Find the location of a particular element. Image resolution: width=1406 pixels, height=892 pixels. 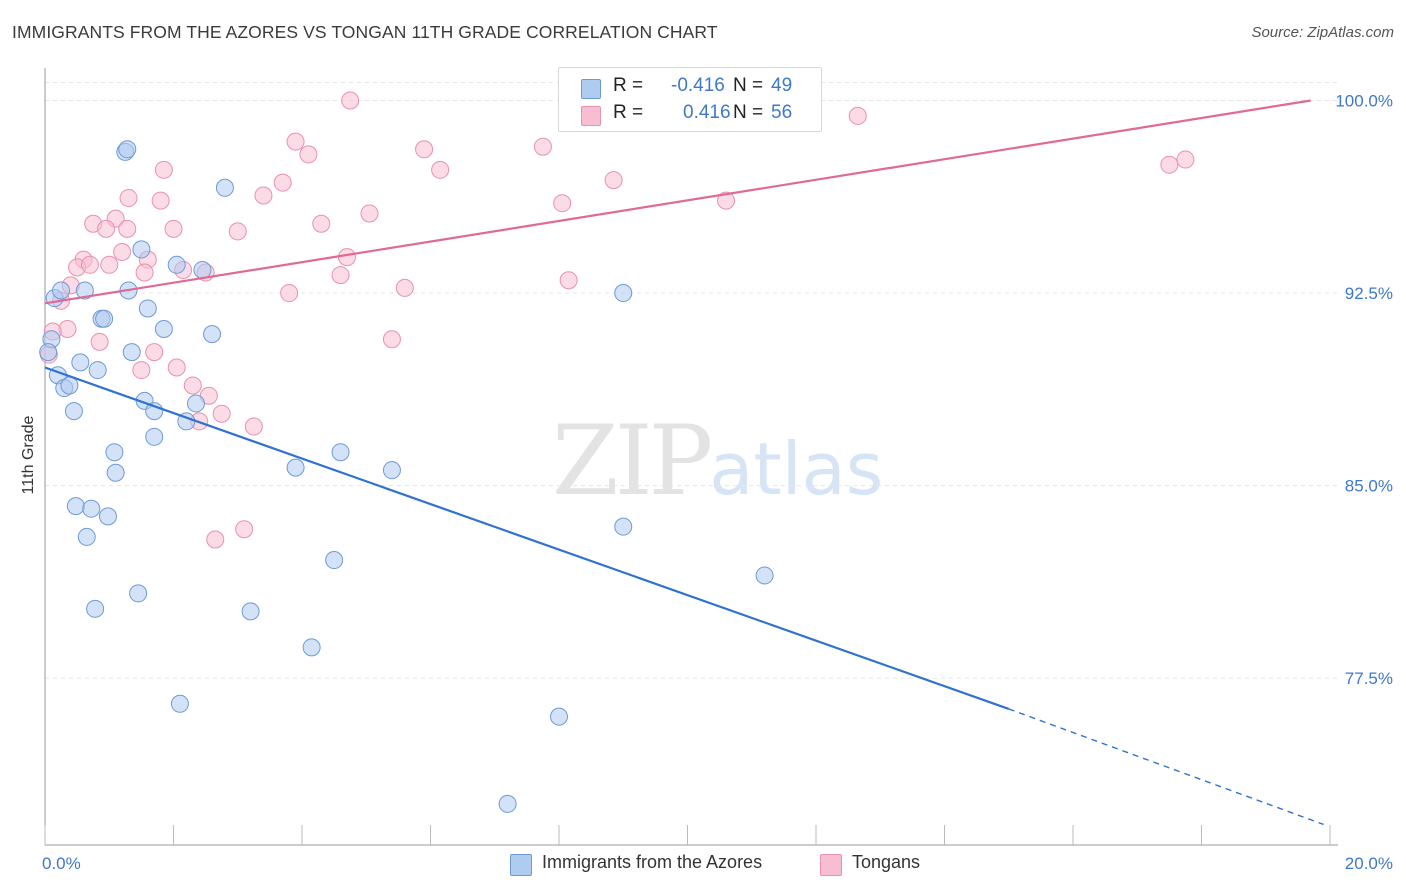

y-axis-title: 11th Grade is located at coordinates (28, 454).